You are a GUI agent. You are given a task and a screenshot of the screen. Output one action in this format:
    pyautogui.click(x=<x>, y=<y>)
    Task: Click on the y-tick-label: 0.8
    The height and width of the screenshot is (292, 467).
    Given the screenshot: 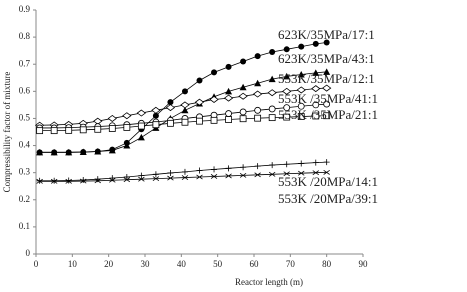 What is the action you would take?
    pyautogui.click(x=25, y=36)
    